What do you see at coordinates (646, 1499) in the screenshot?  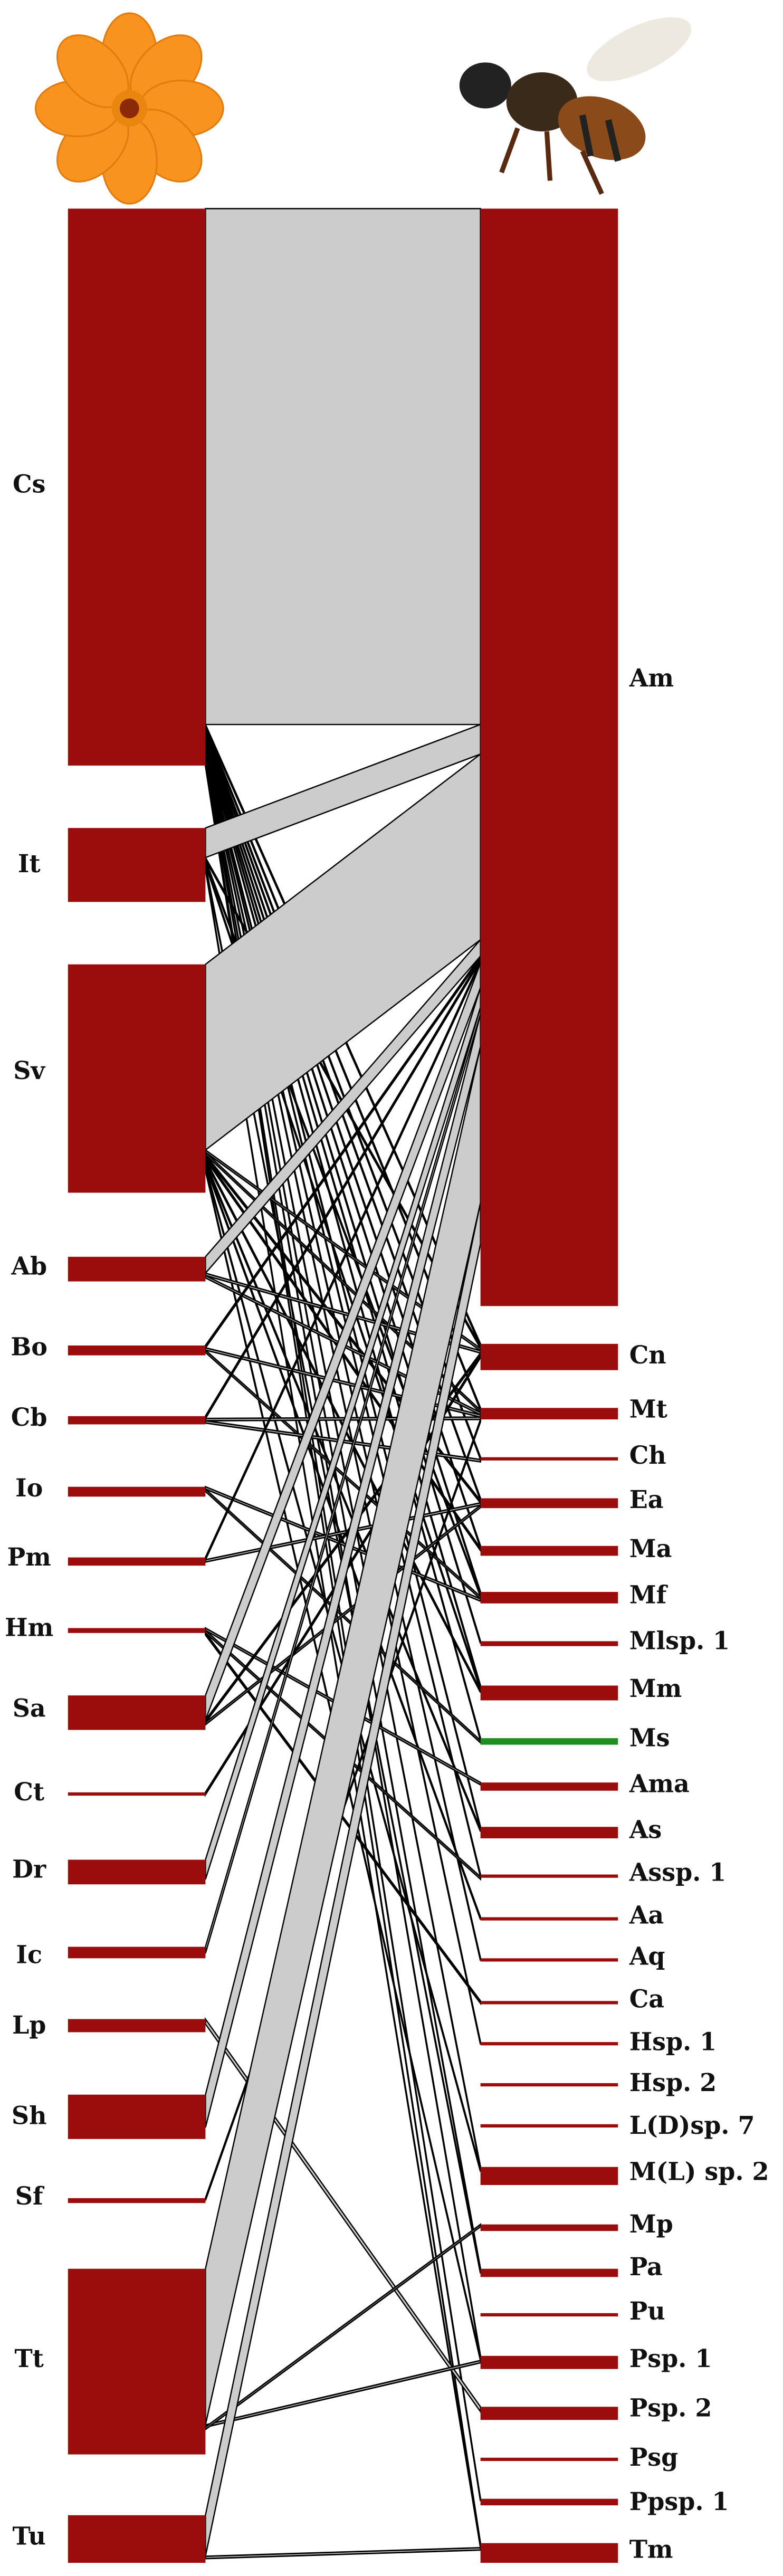 I see `pollinator-label: Ea` at bounding box center [646, 1499].